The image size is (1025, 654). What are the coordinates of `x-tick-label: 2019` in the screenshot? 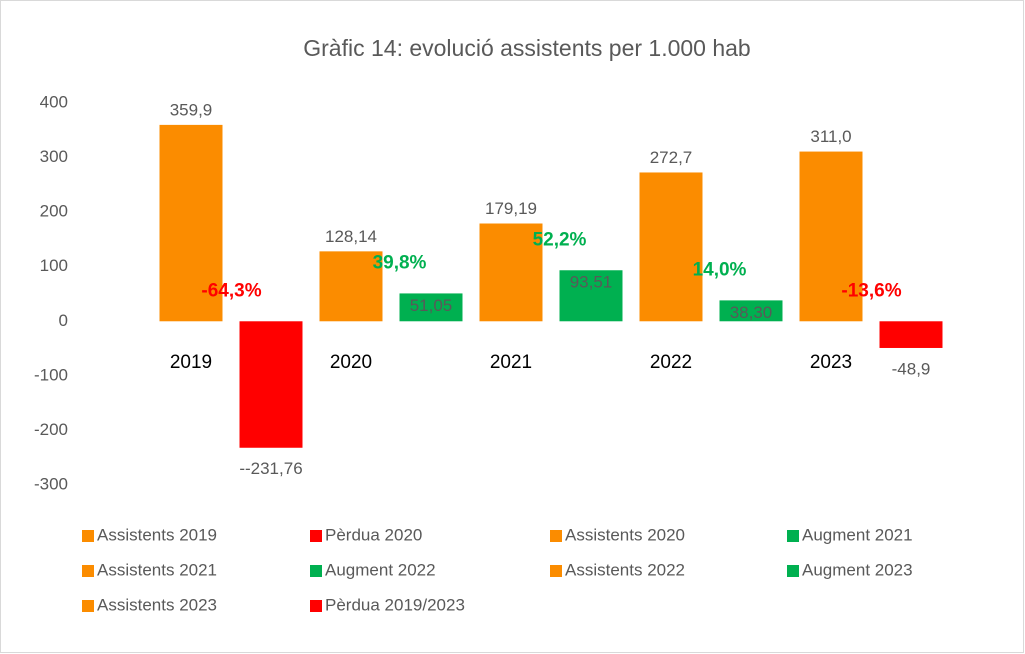 It's located at (191, 362).